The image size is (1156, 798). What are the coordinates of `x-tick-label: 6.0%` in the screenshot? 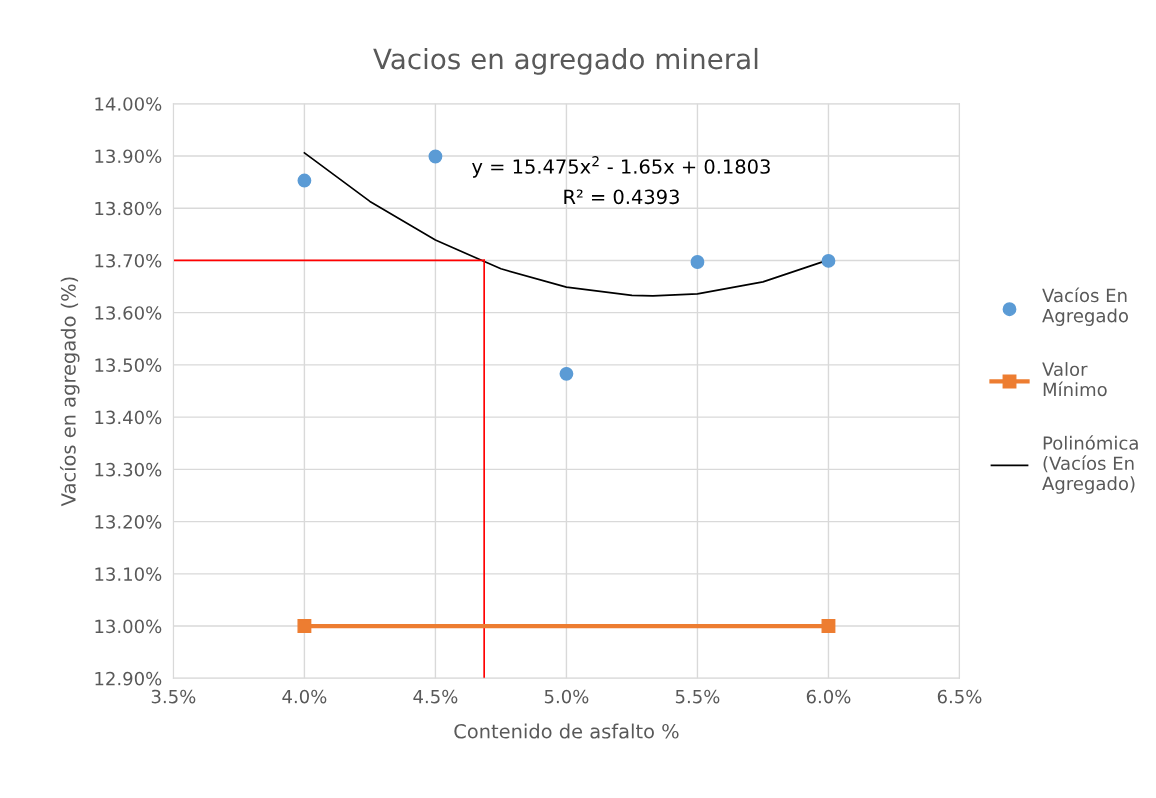 It's located at (828, 696).